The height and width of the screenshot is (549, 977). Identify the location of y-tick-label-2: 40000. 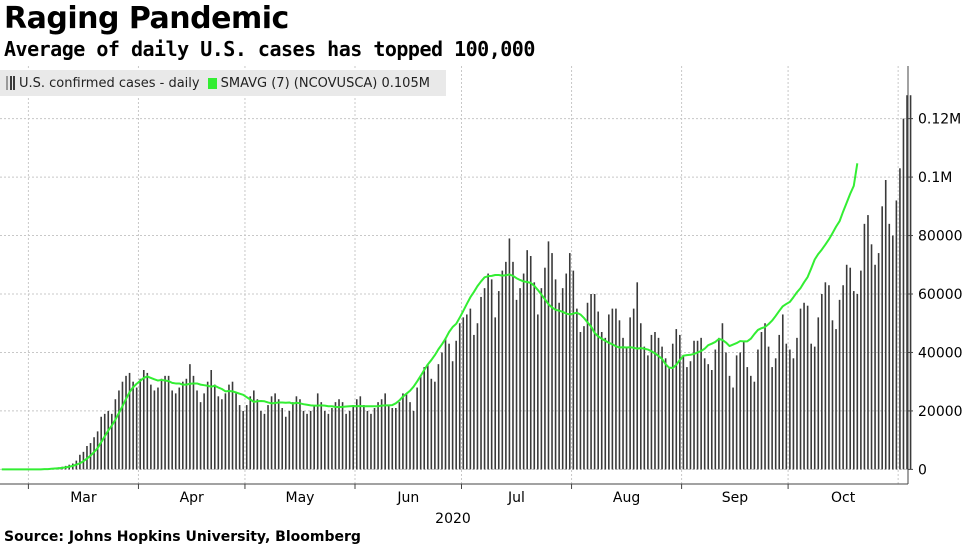
(940, 353).